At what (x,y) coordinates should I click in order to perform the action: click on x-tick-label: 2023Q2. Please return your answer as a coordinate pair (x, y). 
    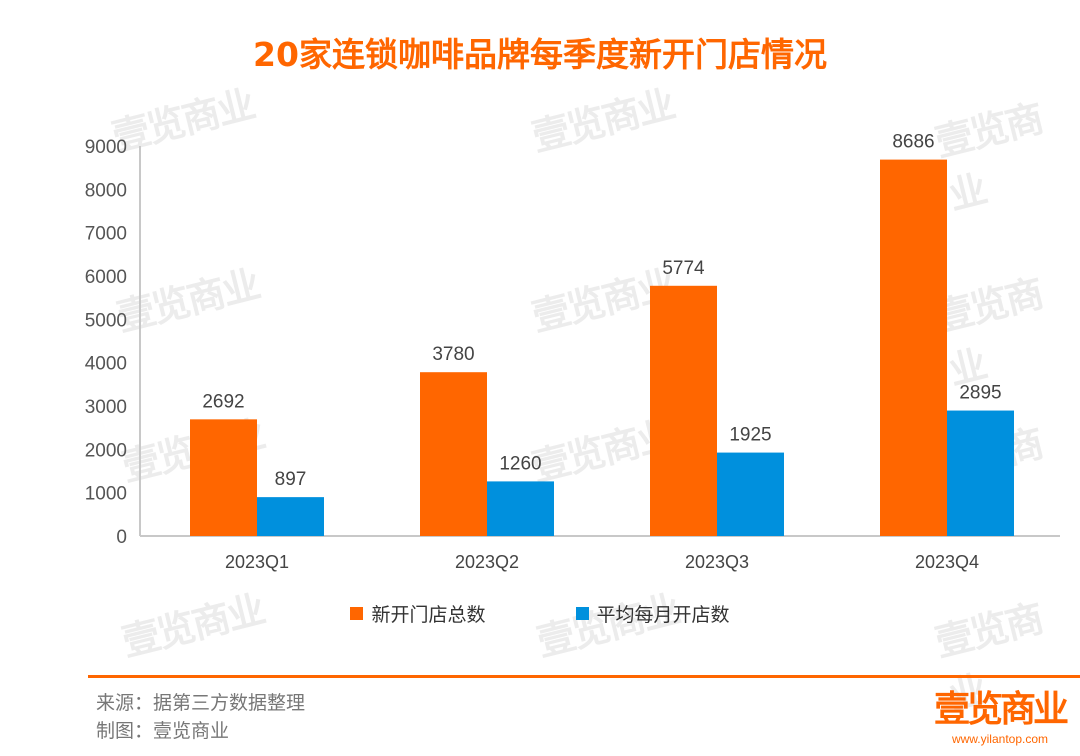
    Looking at the image, I should click on (487, 562).